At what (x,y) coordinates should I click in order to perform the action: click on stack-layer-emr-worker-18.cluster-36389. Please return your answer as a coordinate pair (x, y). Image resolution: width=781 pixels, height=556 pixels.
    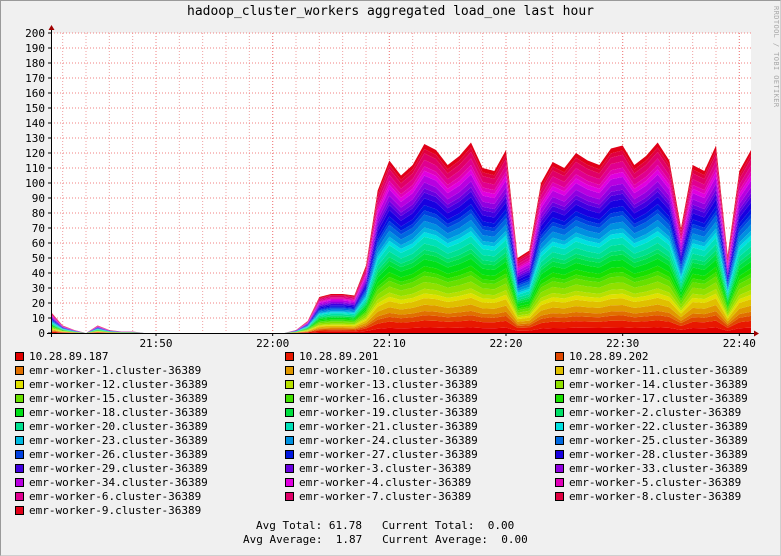
    Looking at the image, I should click on (401, 295).